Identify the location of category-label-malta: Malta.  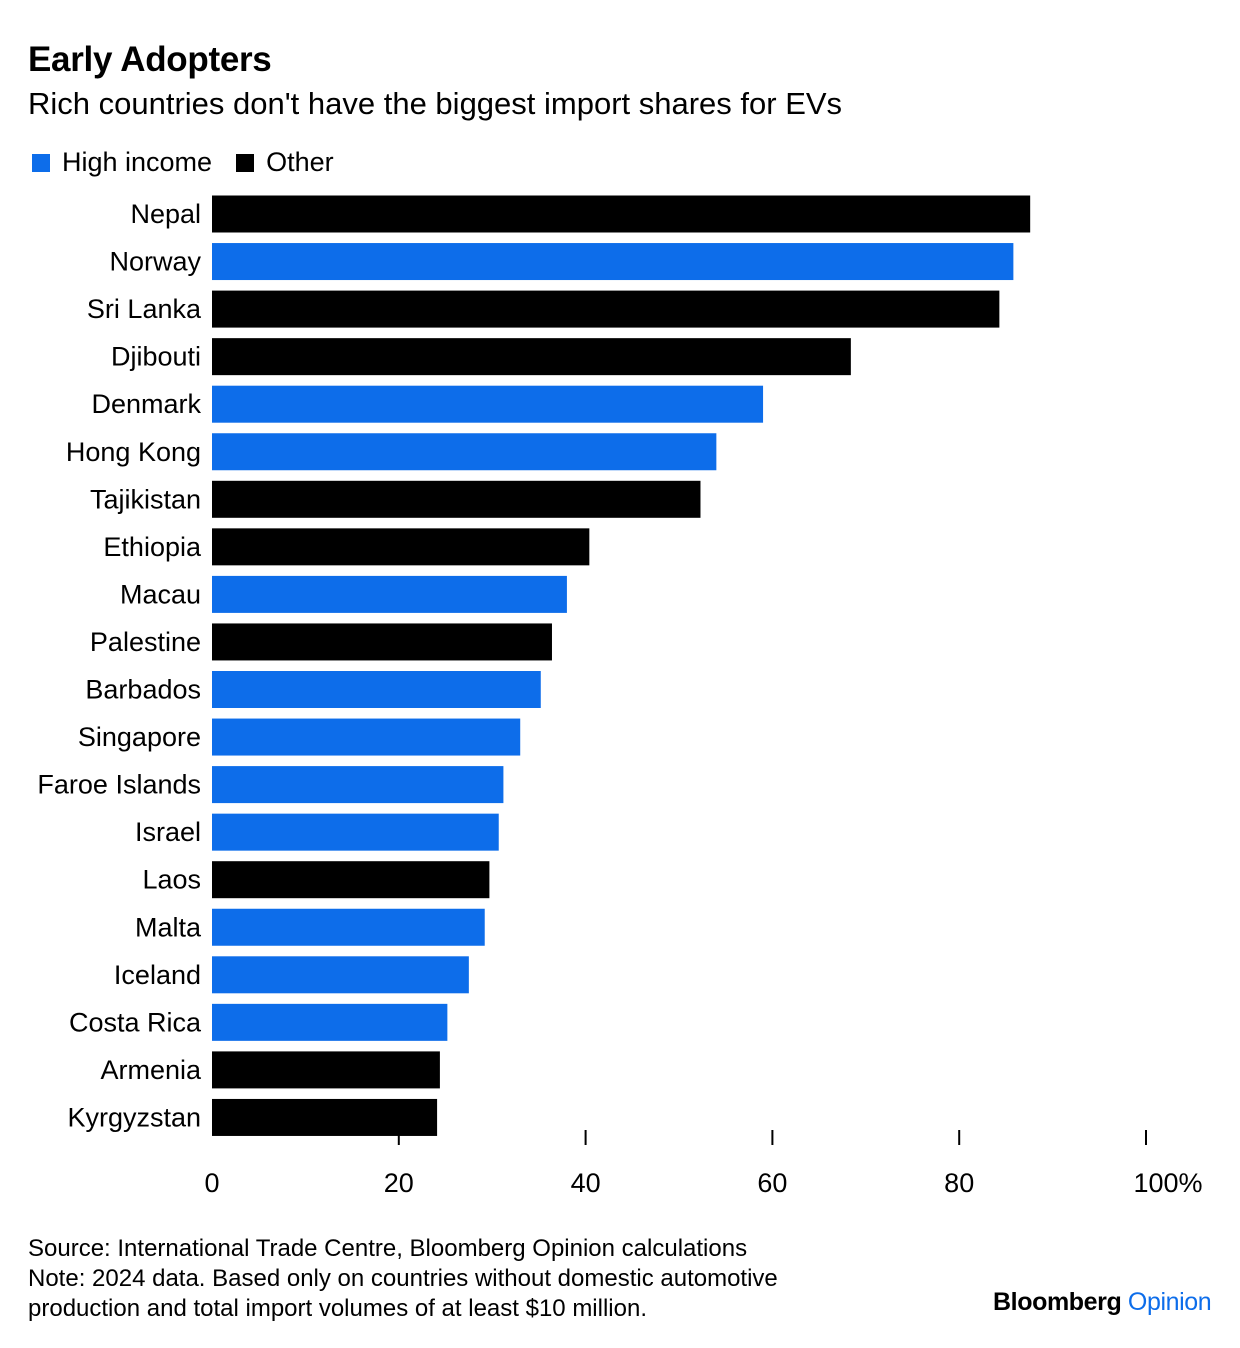
(168, 927).